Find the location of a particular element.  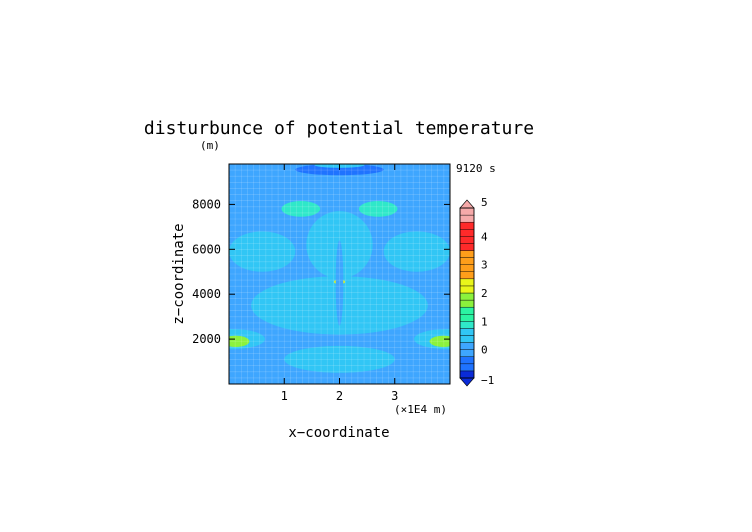

x-unit-label: (×1E4 m) is located at coordinates (420, 409).